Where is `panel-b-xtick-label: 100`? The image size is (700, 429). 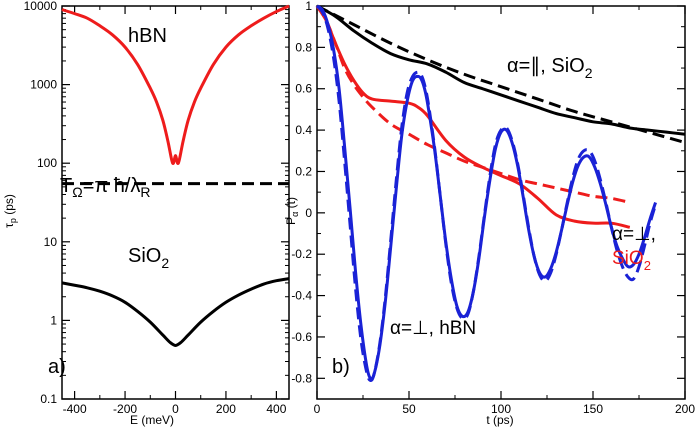 panel-b-xtick-label: 100 is located at coordinates (501, 409).